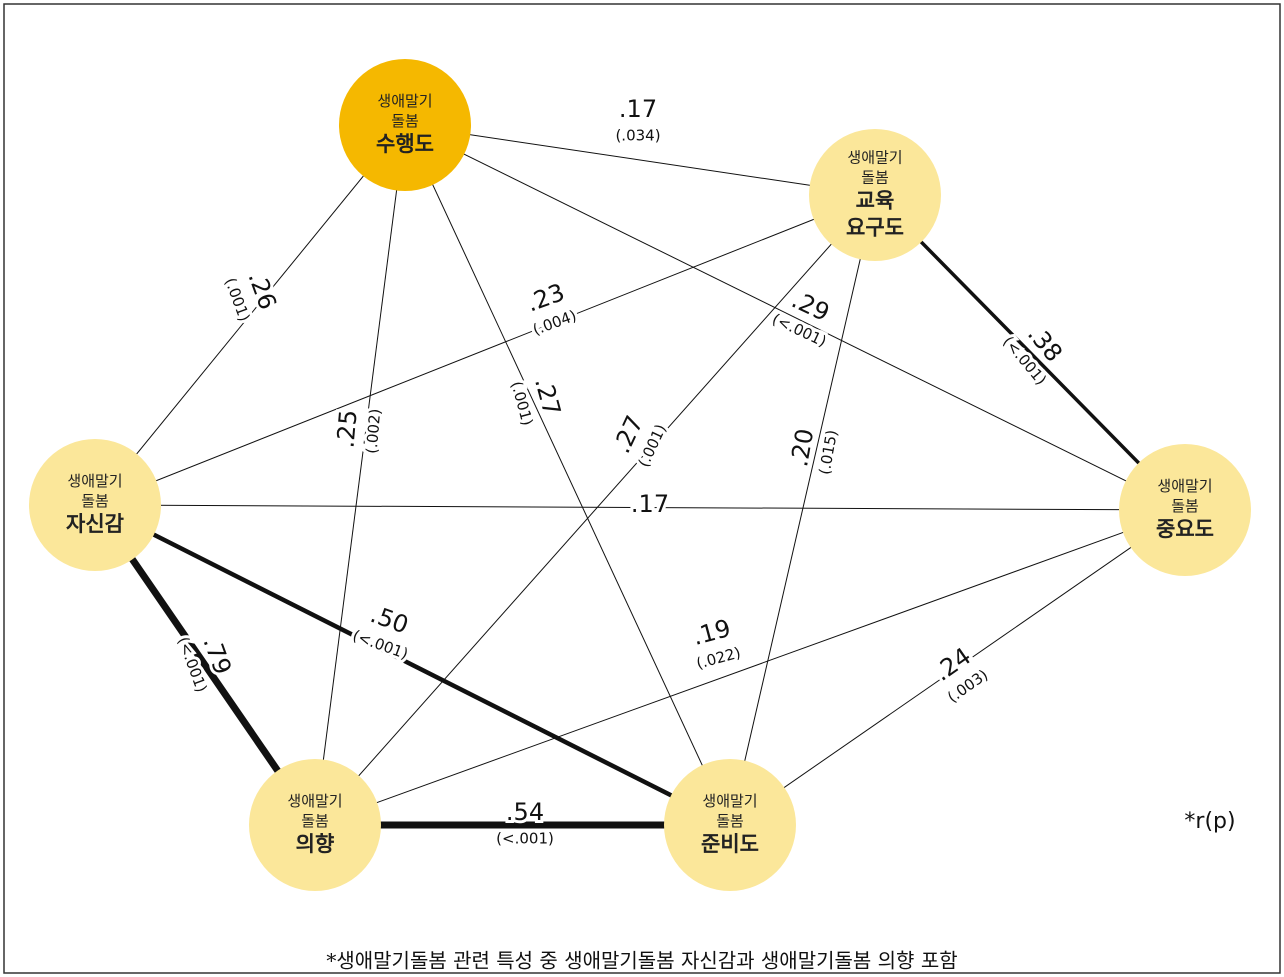 The width and height of the screenshot is (1284, 977). Describe the element at coordinates (1185, 529) in the screenshot. I see `node-label: 중요도` at that location.